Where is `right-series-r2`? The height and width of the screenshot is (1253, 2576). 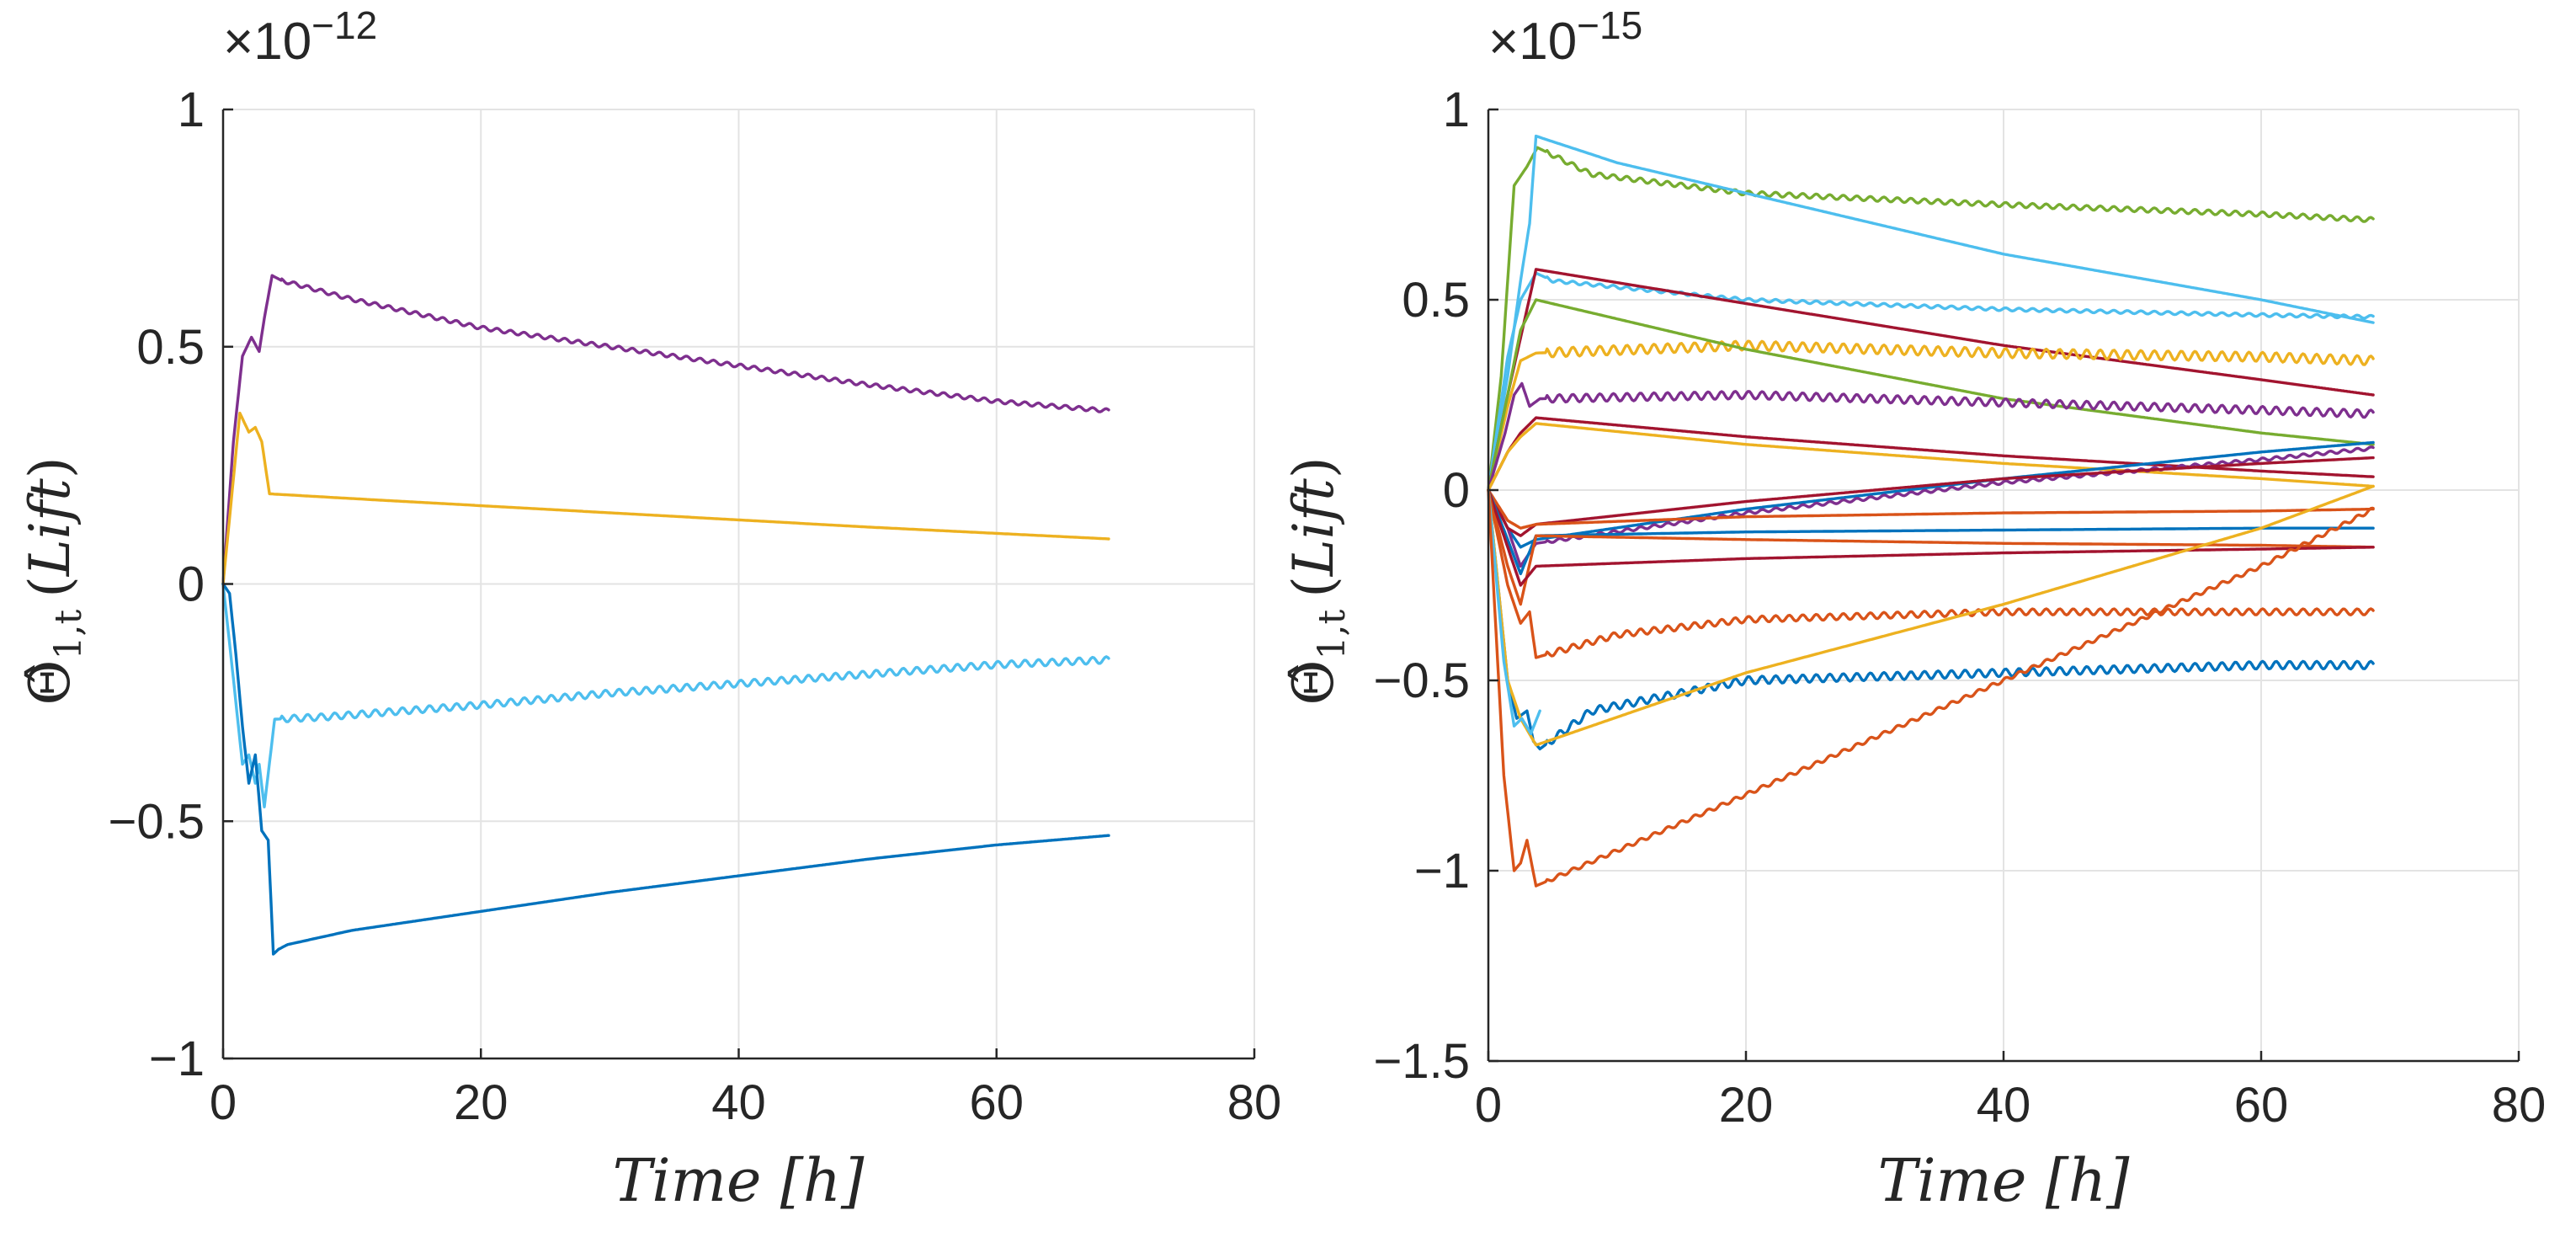 right-series-r2 is located at coordinates (1931, 313).